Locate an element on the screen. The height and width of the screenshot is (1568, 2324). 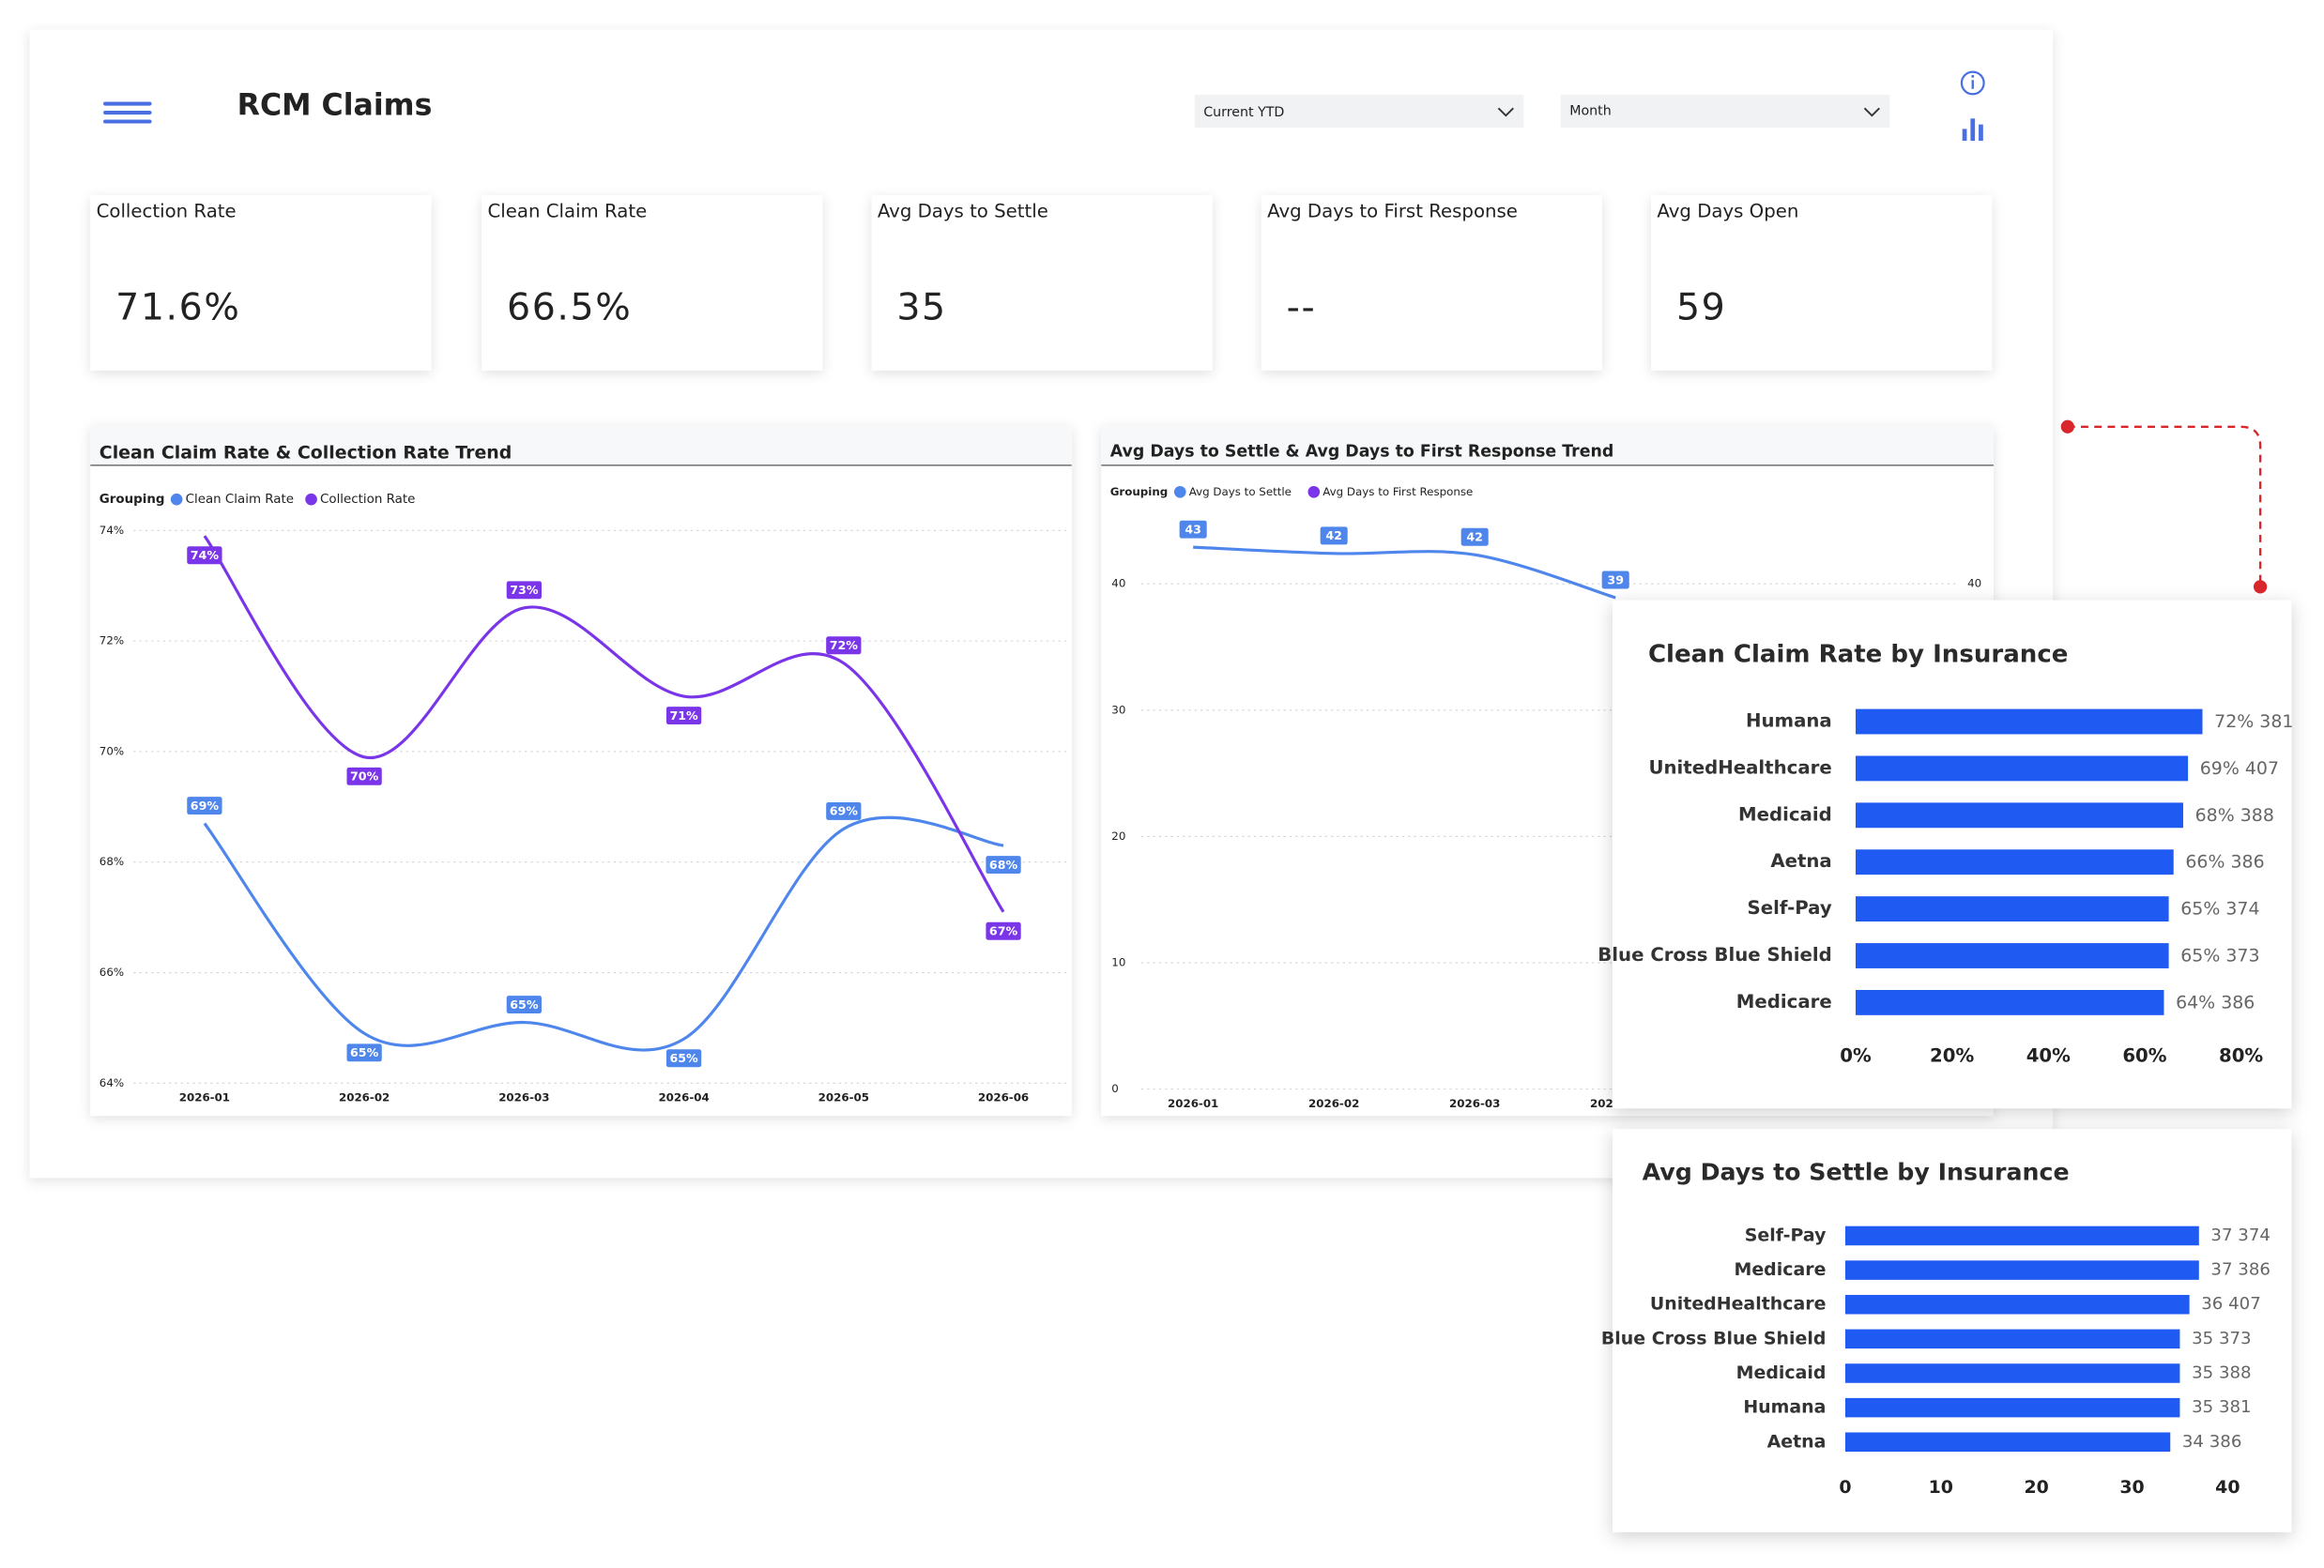
y-tick-label: 74% is located at coordinates (111, 530).